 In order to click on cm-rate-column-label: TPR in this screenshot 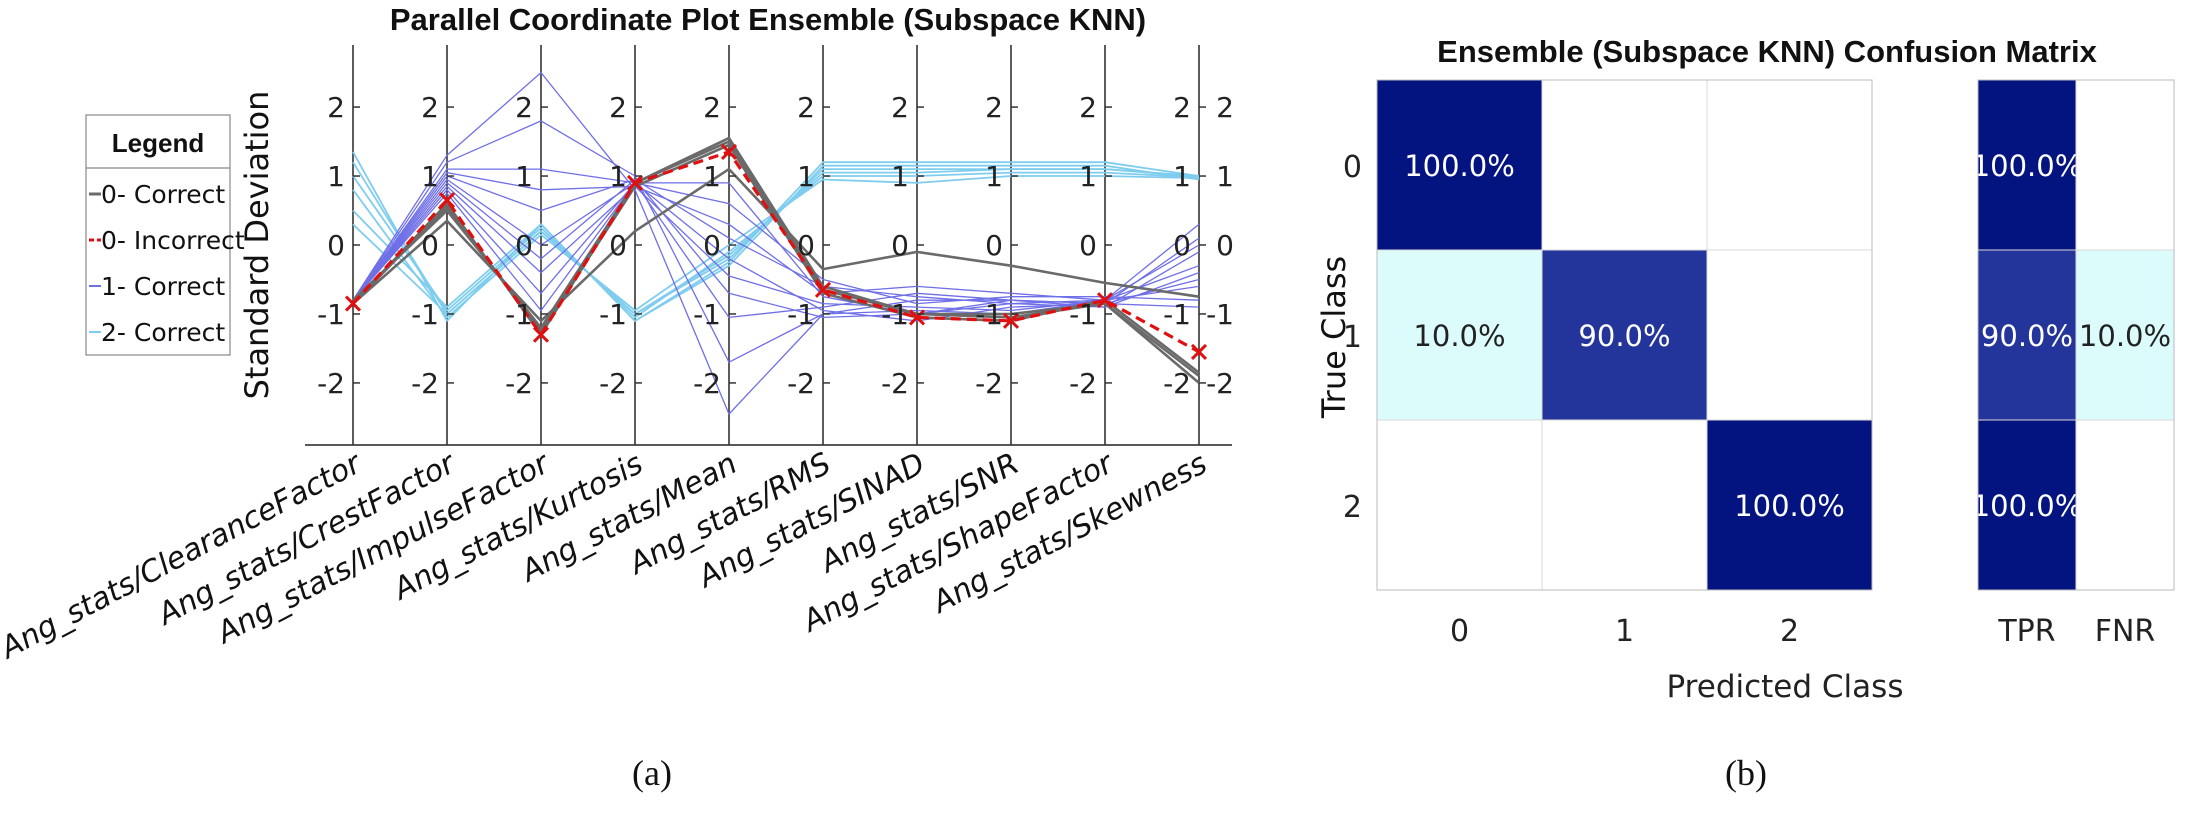, I will do `click(2026, 631)`.